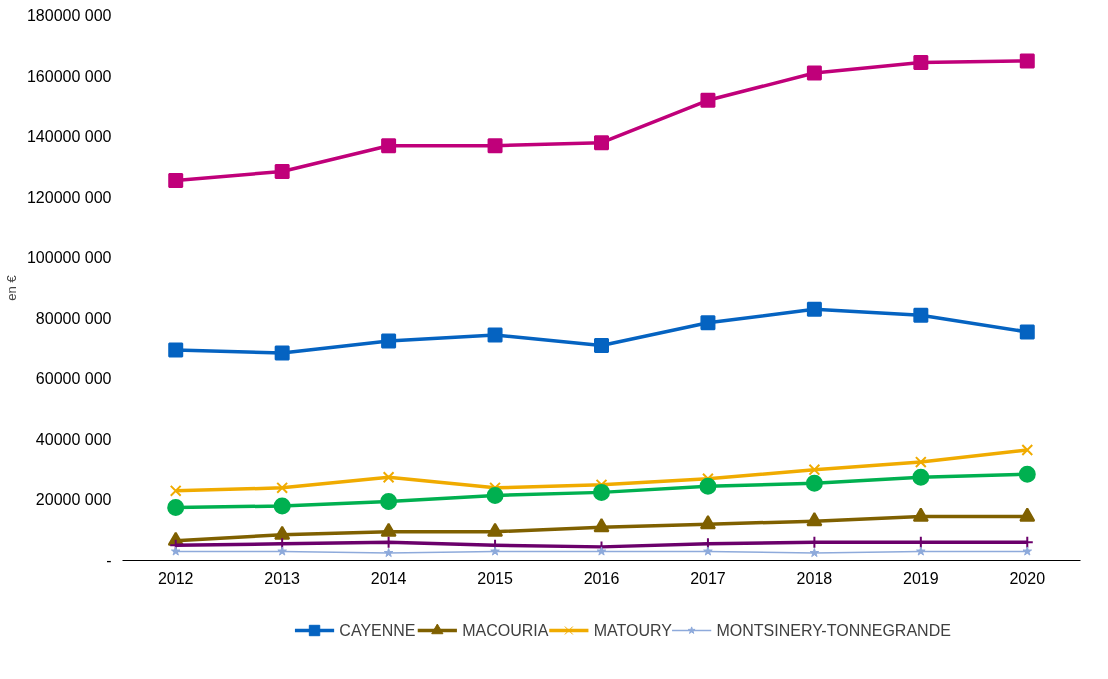 The height and width of the screenshot is (679, 1108). Describe the element at coordinates (69, 15) in the screenshot. I see `y-tick-label: 180000 000` at that location.